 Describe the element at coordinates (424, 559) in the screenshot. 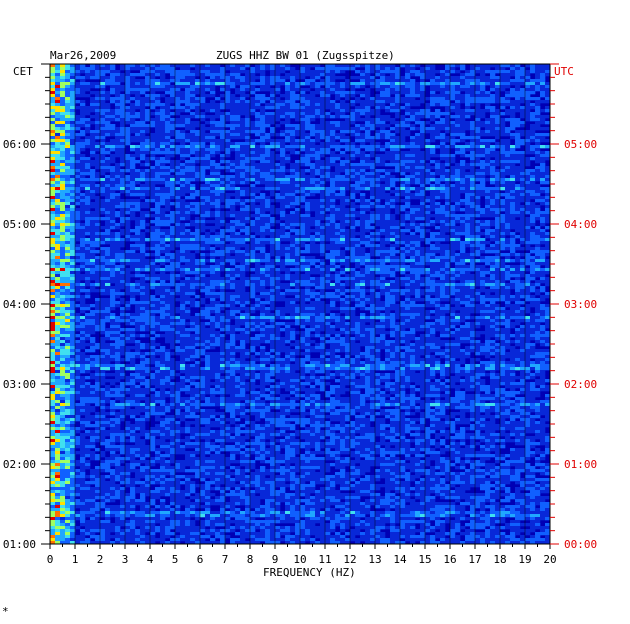

I see `x-tick-label: 15` at that location.